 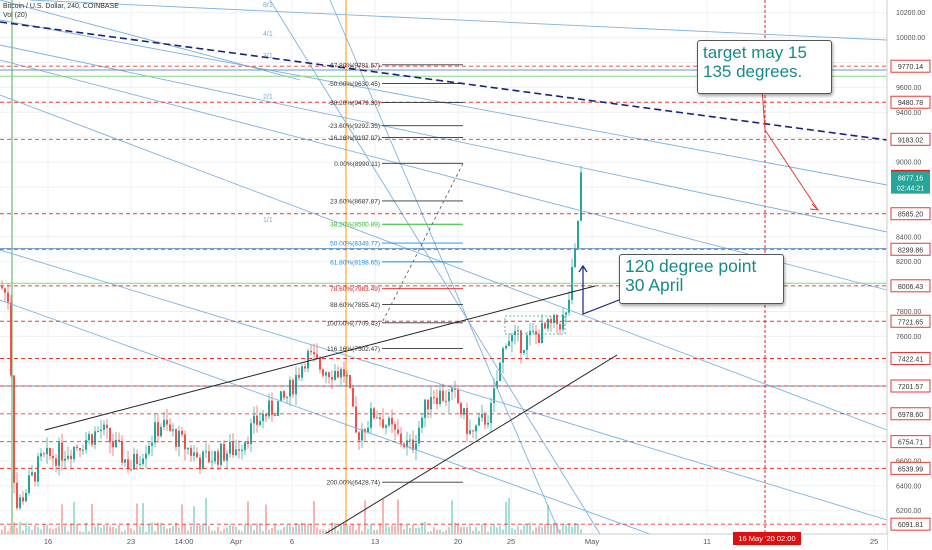 What do you see at coordinates (355, 201) in the screenshot?
I see `fib-level-label: 23.60%(8687.87)` at bounding box center [355, 201].